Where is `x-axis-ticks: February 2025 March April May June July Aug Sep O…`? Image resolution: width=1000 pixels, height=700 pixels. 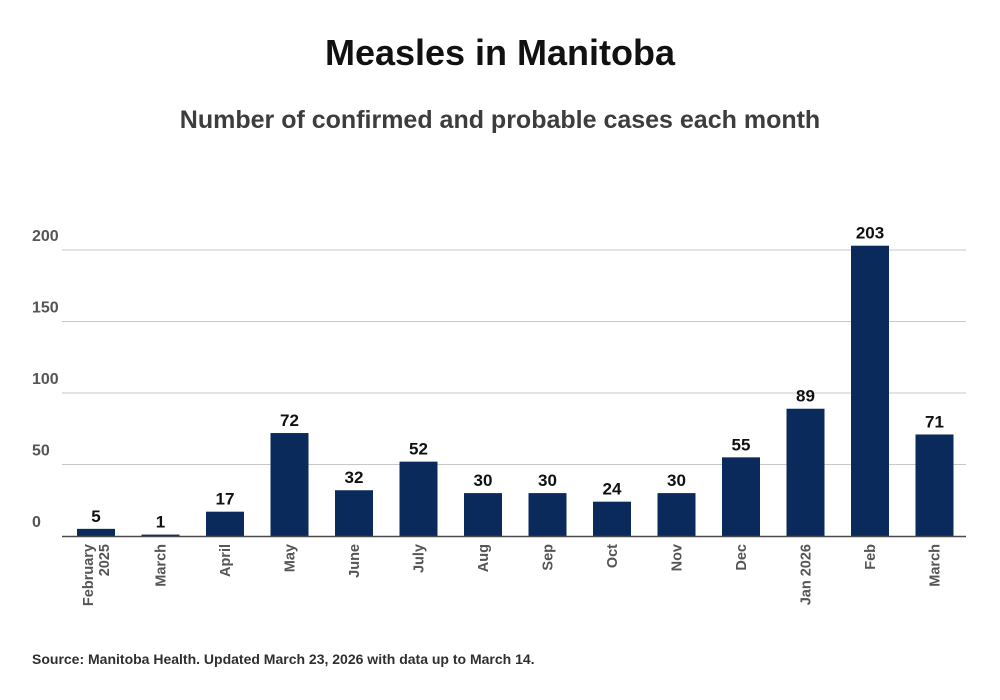
x-axis-ticks: February 2025 March April May June July Aug Sep O… is located at coordinates (512, 575).